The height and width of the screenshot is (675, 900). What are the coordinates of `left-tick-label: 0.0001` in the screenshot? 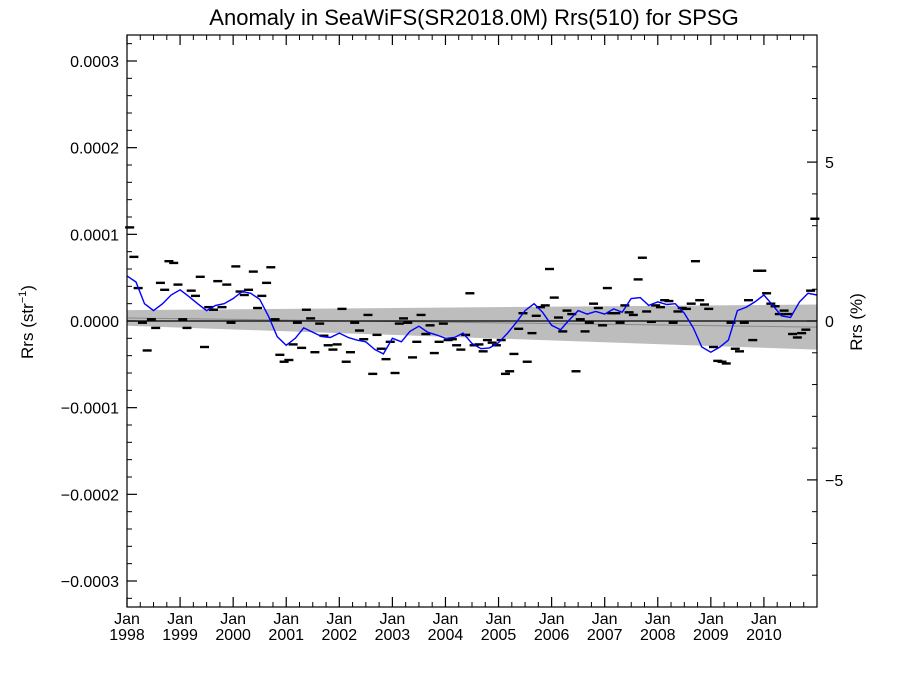 It's located at (94, 235).